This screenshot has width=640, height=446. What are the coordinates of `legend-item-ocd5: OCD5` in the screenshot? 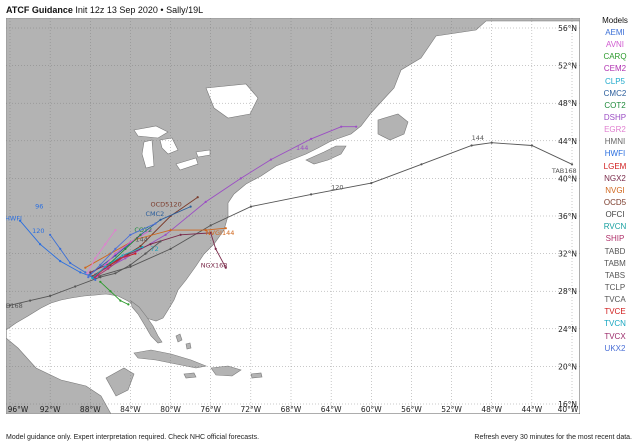 It's located at (615, 202).